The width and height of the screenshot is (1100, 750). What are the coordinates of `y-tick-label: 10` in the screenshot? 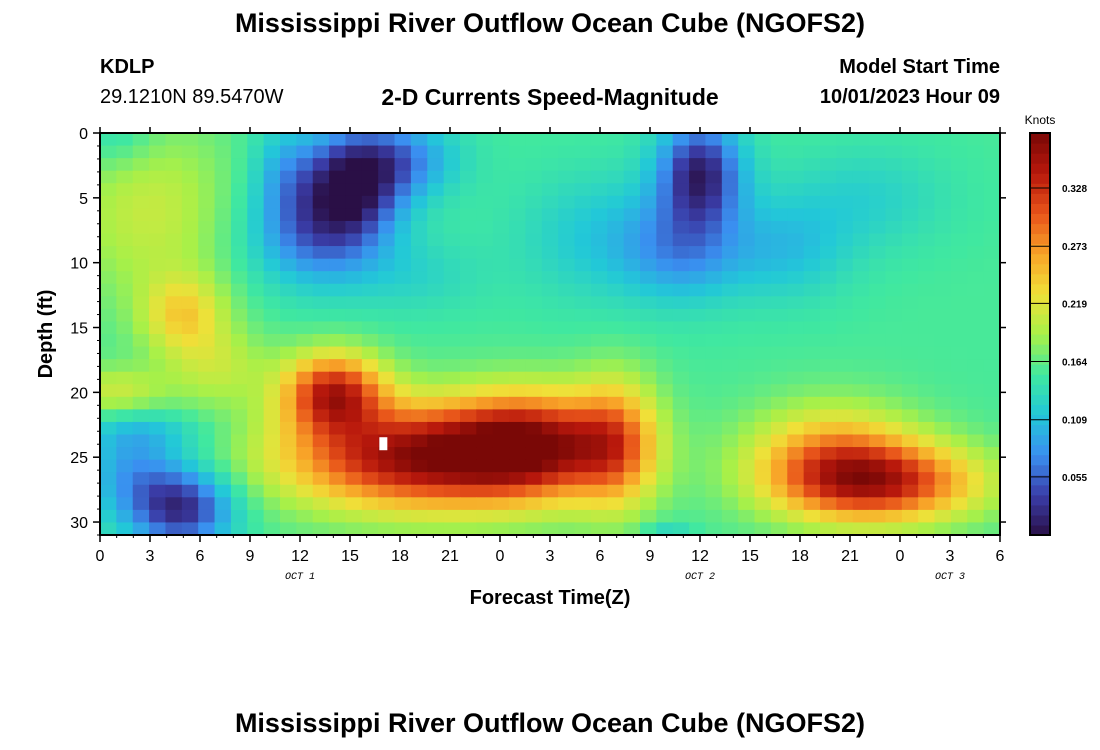 It's located at (79, 264).